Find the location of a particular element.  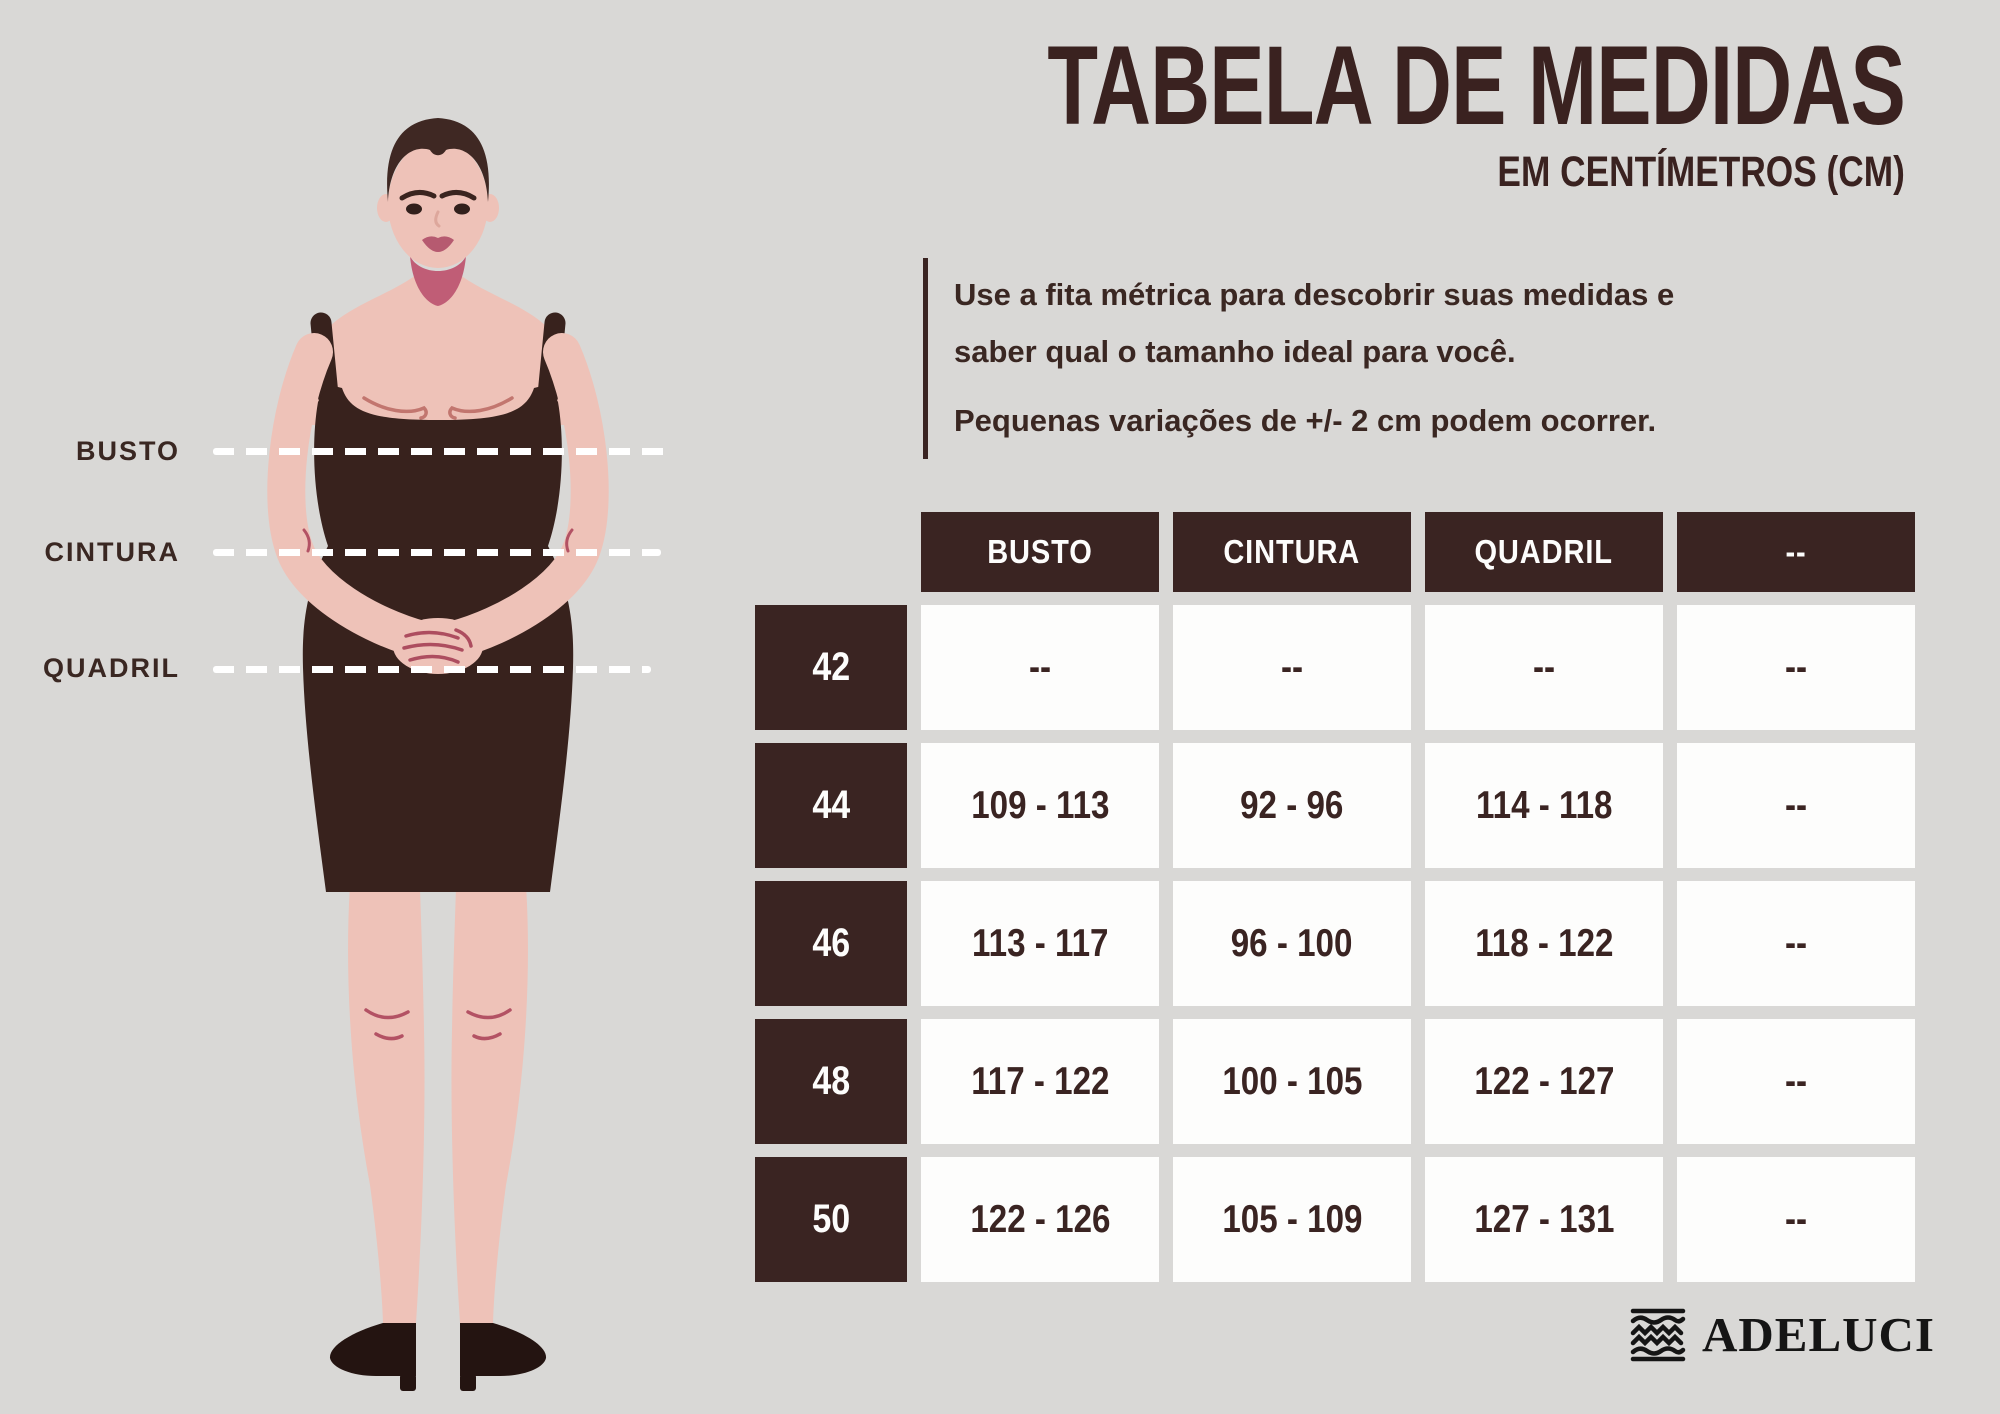

size-cell-42: 42 is located at coordinates (831, 667).